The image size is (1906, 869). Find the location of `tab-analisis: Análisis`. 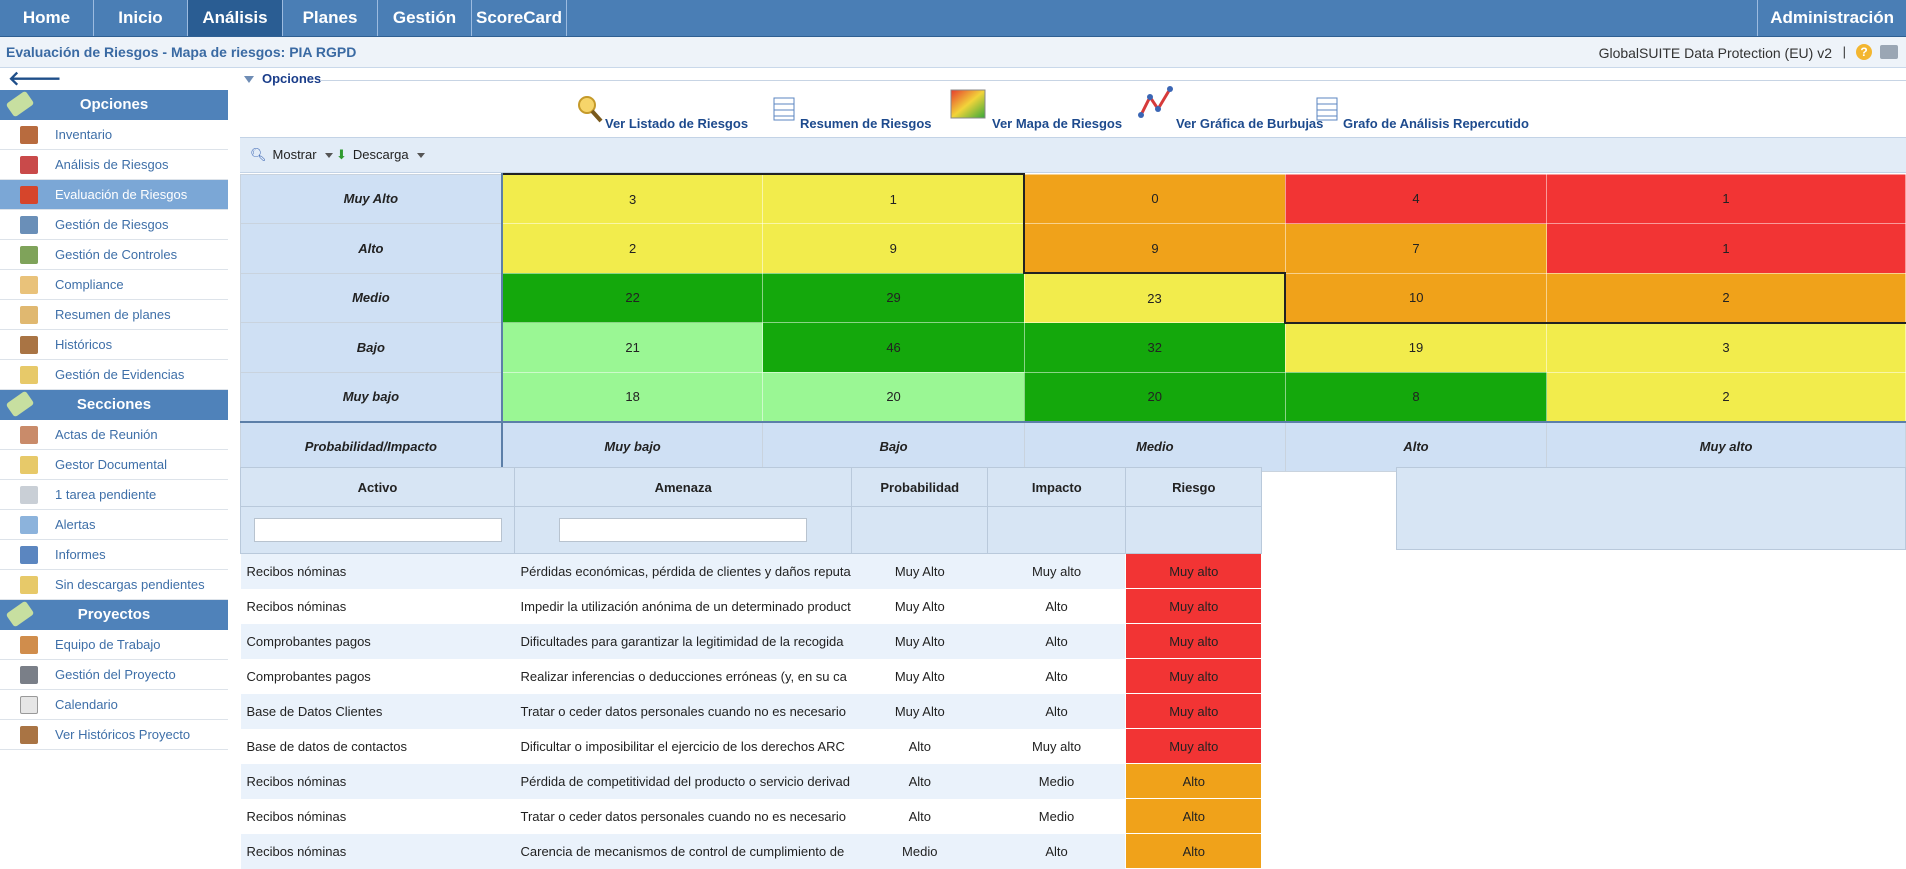

tab-analisis: Análisis is located at coordinates (235, 18).